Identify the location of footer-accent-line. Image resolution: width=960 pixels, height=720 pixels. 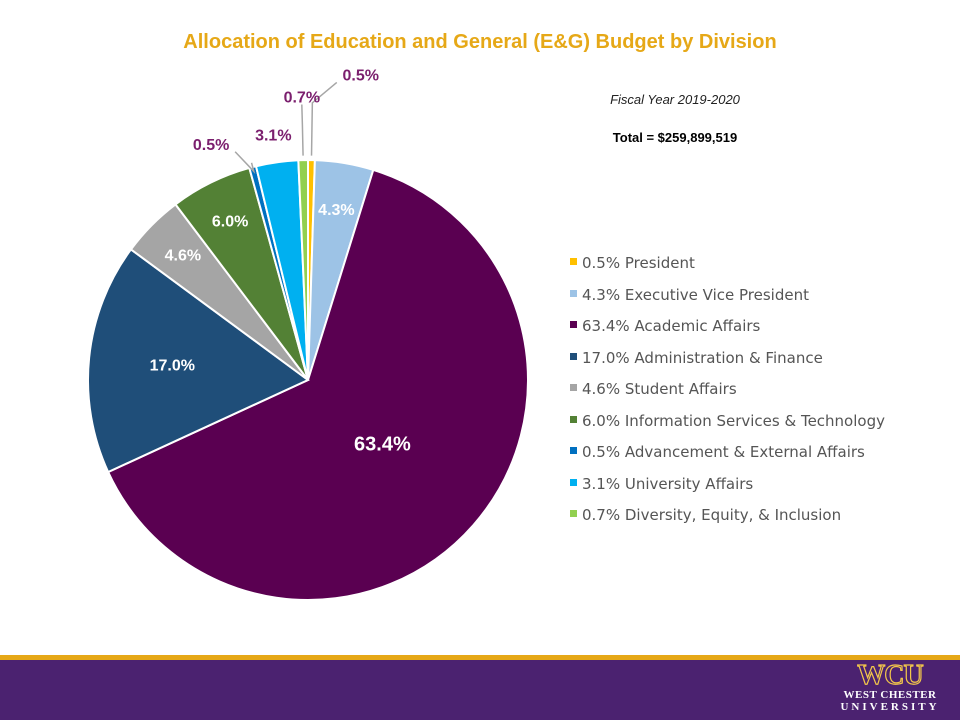
(480, 657).